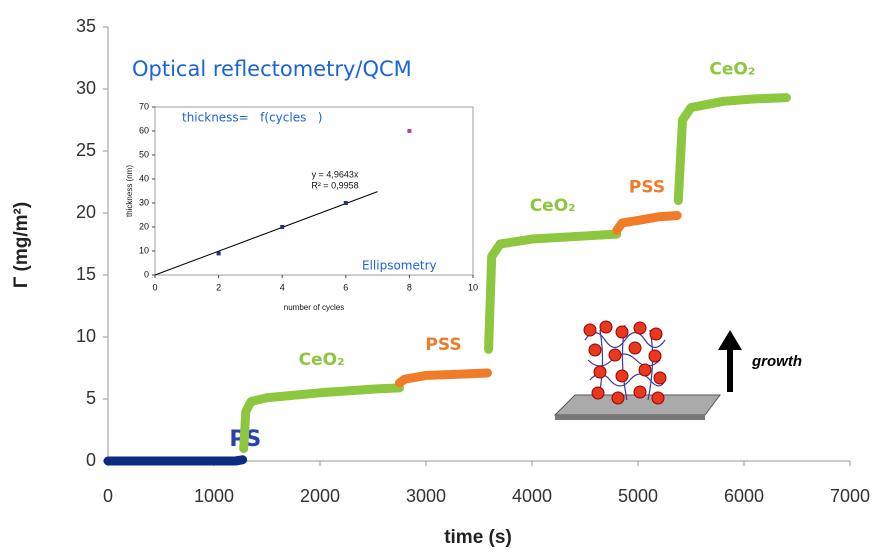 The height and width of the screenshot is (552, 879). What do you see at coordinates (144, 226) in the screenshot?
I see `inset-y-tick-label: 20` at bounding box center [144, 226].